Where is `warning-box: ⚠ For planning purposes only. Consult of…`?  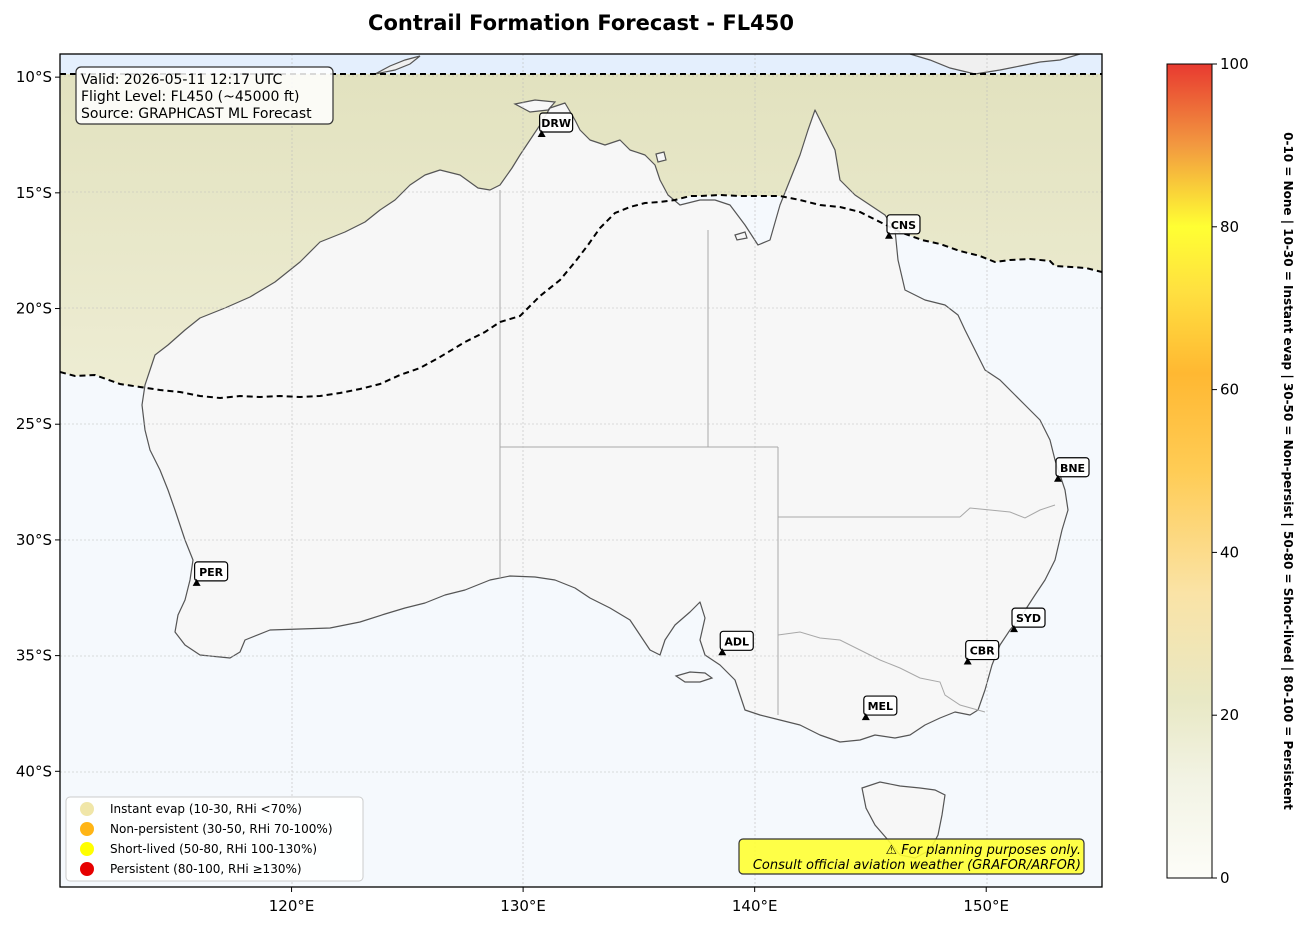
warning-box: ⚠ For planning purposes only. Consult of… is located at coordinates (911, 856).